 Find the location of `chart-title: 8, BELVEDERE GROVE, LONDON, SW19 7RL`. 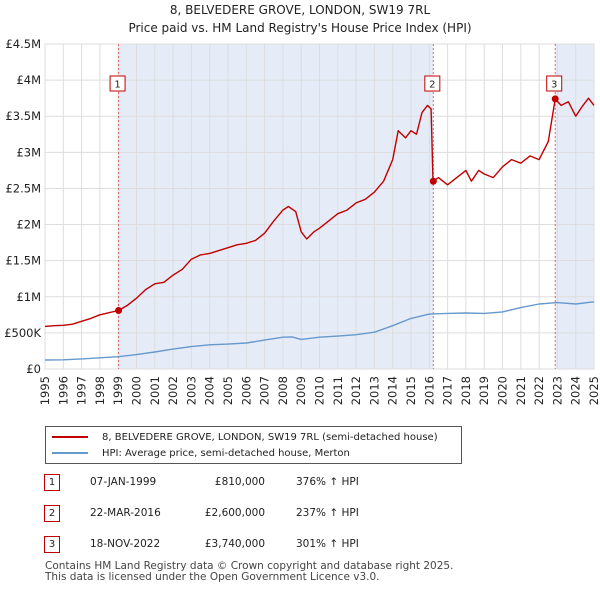

chart-title: 8, BELVEDERE GROVE, LONDON, SW19 7RL is located at coordinates (300, 10).